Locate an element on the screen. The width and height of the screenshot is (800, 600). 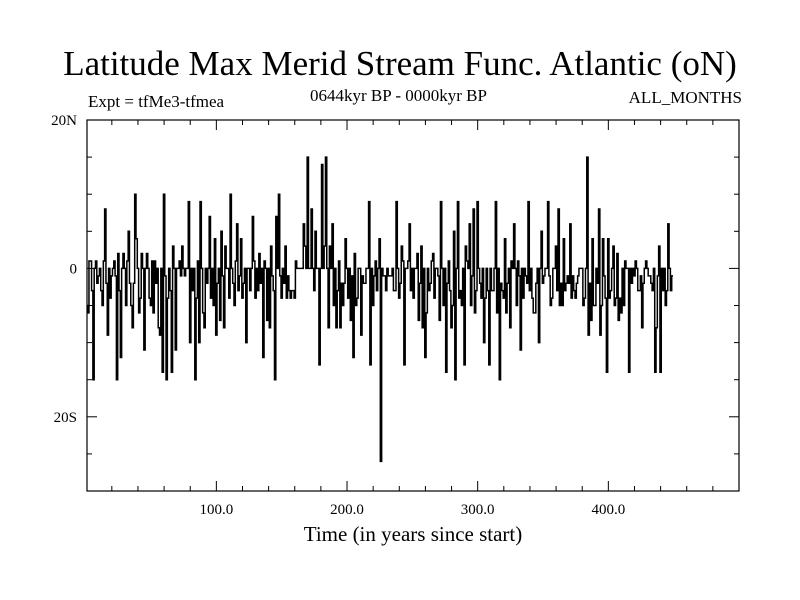
x-tick-label: 300.0 is located at coordinates (478, 510).